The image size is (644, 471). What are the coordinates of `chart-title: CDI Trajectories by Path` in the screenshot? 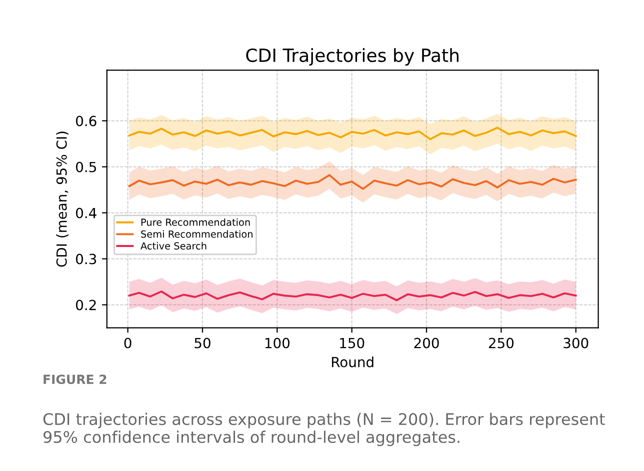 It's located at (352, 57).